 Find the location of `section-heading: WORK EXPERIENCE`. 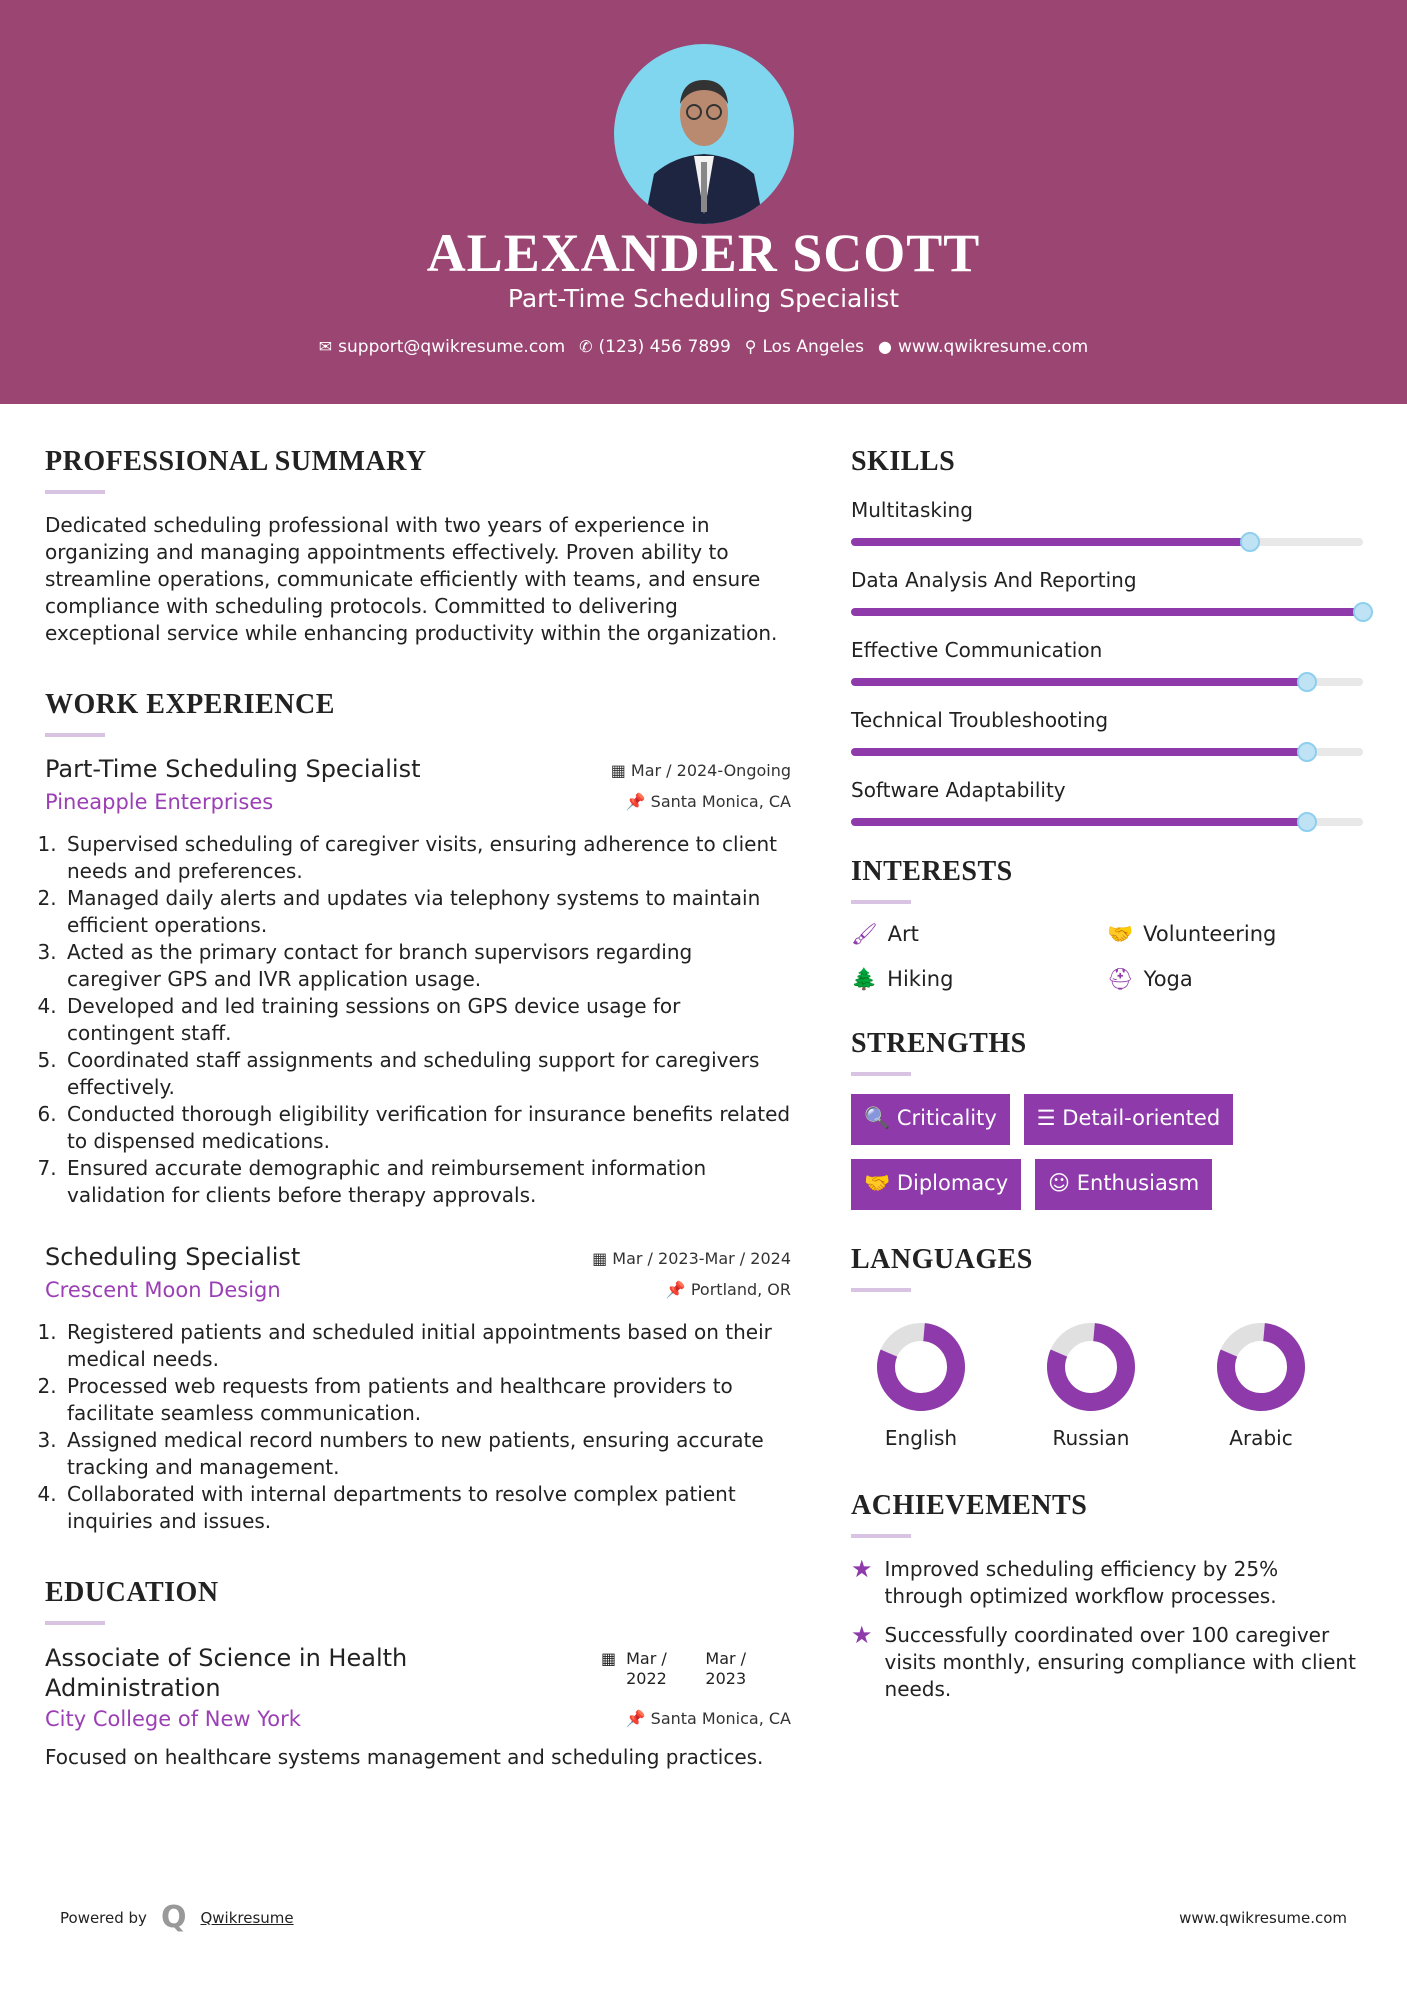

section-heading: WORK EXPERIENCE is located at coordinates (190, 704).